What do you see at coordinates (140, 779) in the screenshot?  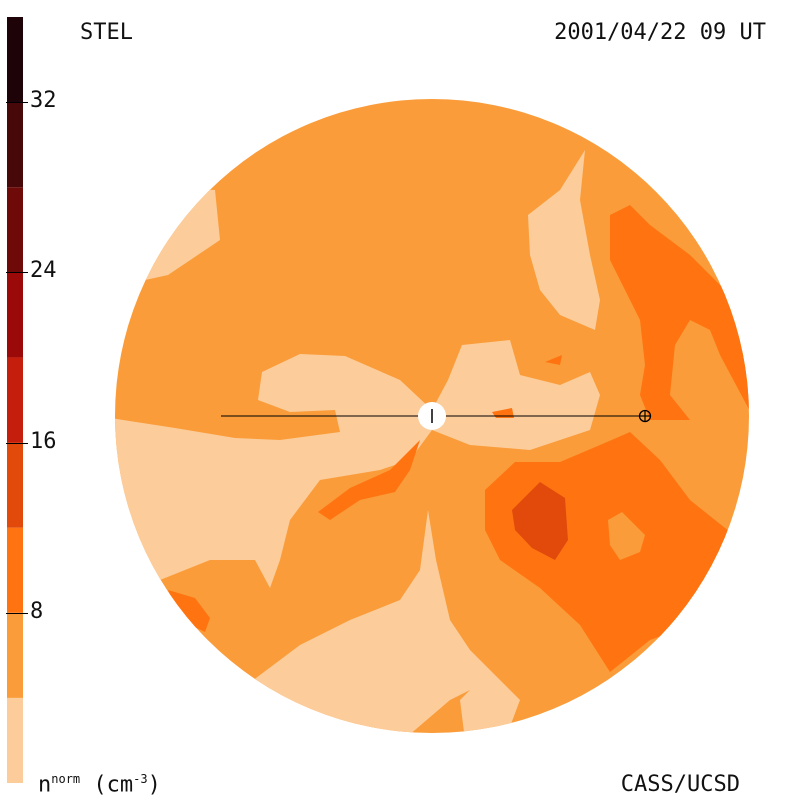 I see `unit-superscript: -3` at bounding box center [140, 779].